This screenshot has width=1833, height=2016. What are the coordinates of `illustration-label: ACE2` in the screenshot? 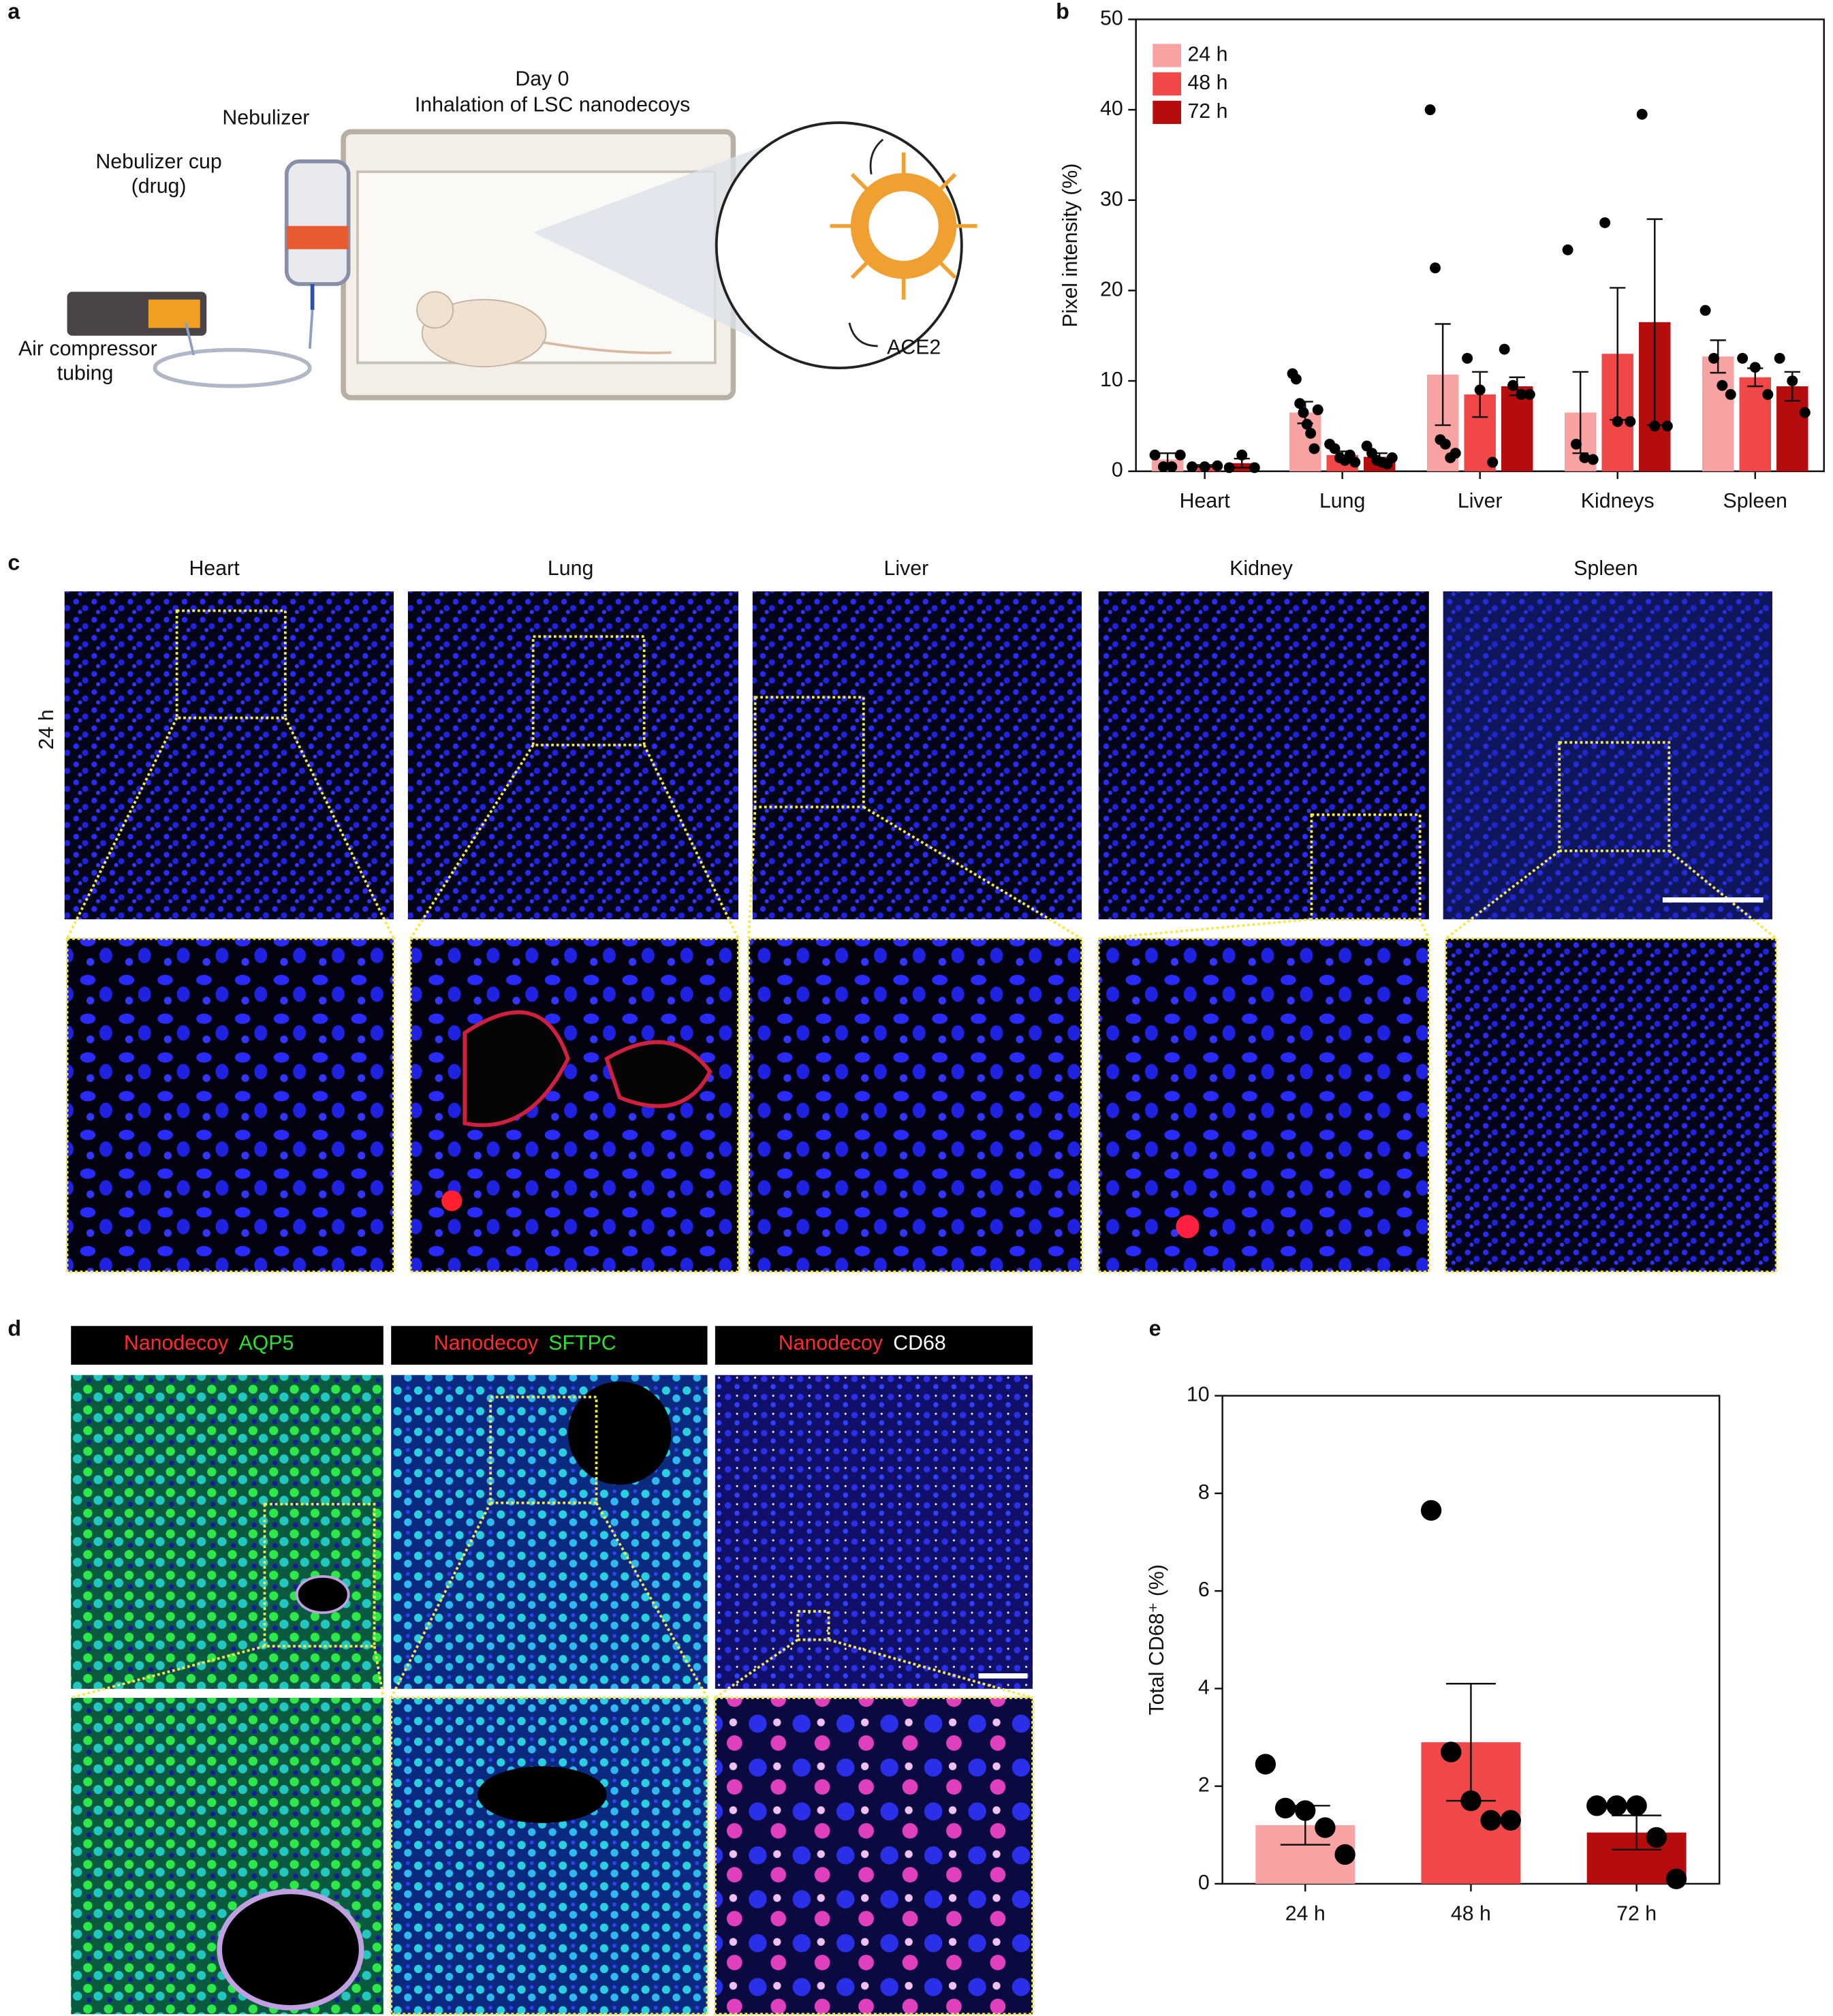 It's located at (914, 348).